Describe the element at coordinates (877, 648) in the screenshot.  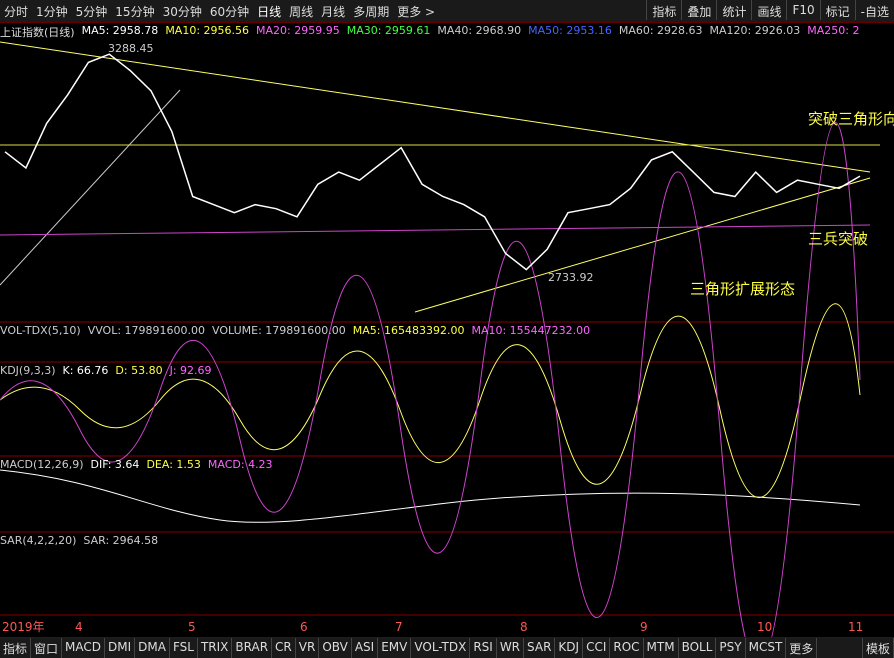
I see `indicator-tab: 模板` at that location.